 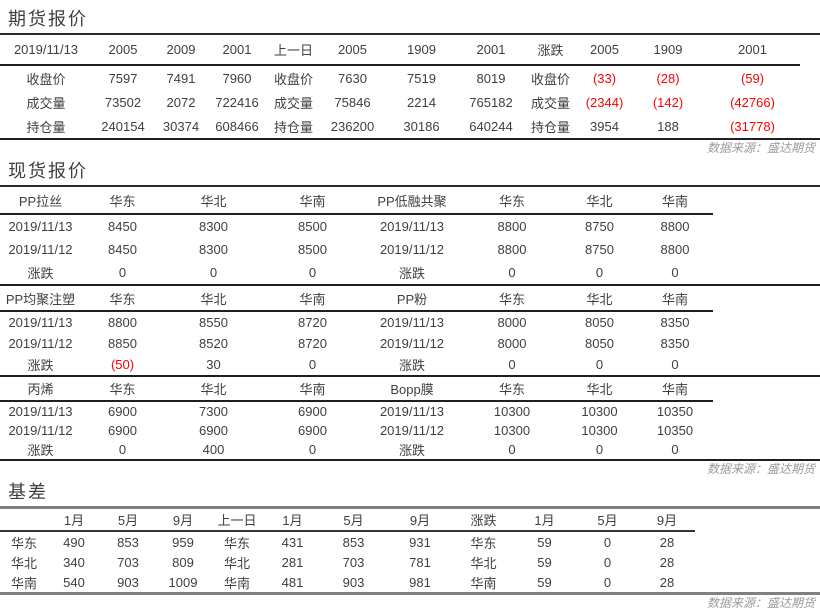 I want to click on value-cell: 8000, so click(x=512, y=322).